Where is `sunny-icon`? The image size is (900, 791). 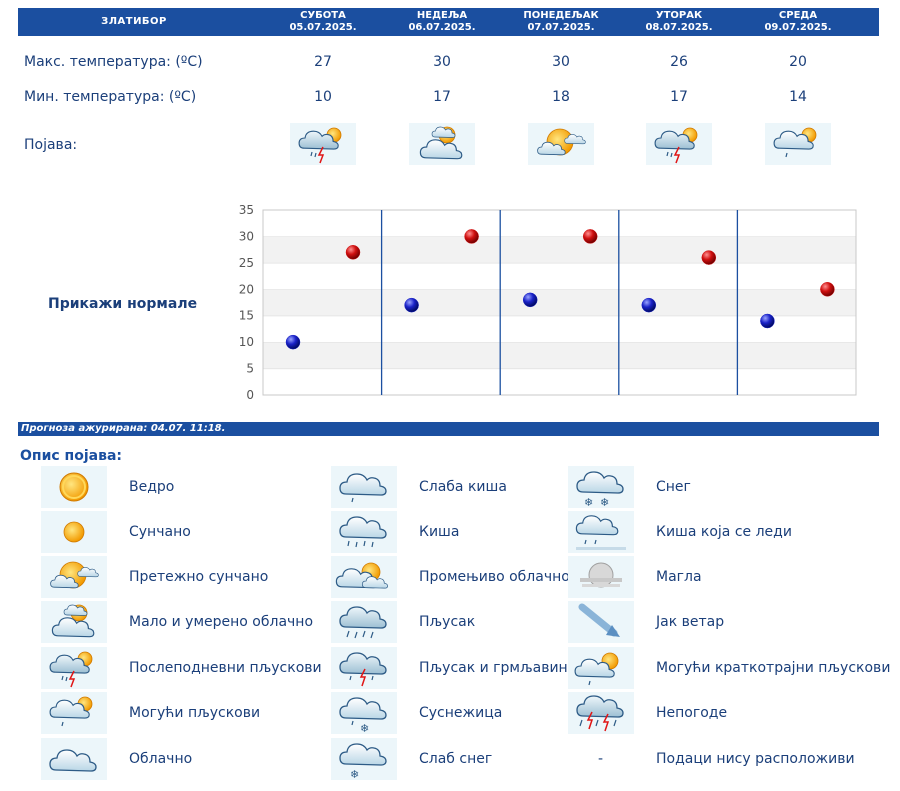 sunny-icon is located at coordinates (74, 532).